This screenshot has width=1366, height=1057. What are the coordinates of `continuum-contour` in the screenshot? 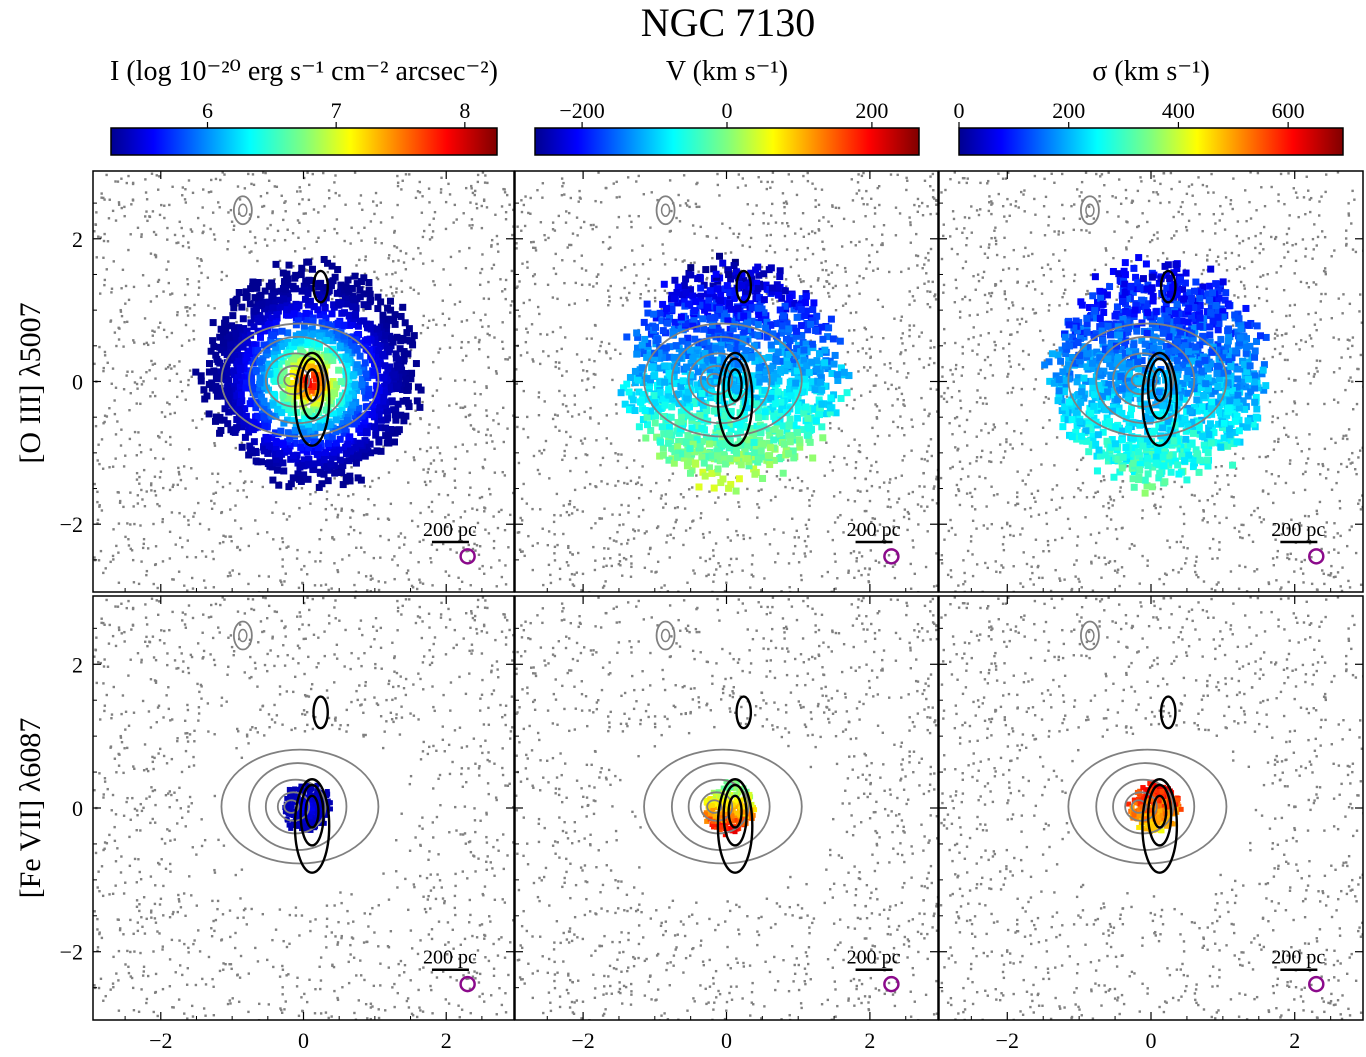 It's located at (242, 210).